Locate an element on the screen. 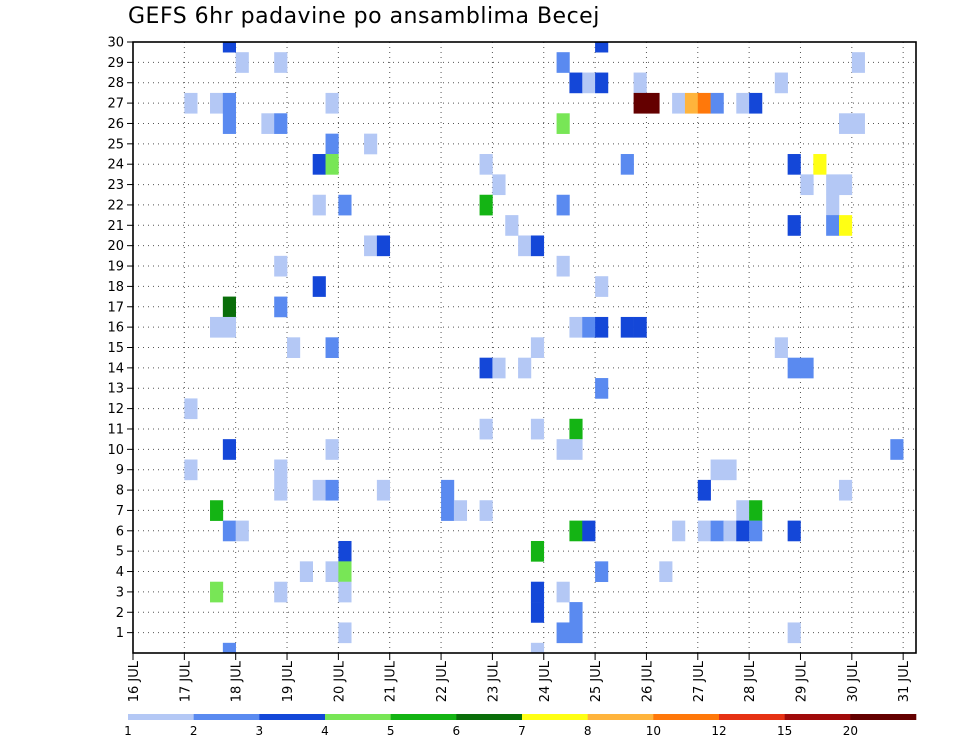  x-tick-label: 16 JUL is located at coordinates (134, 681).